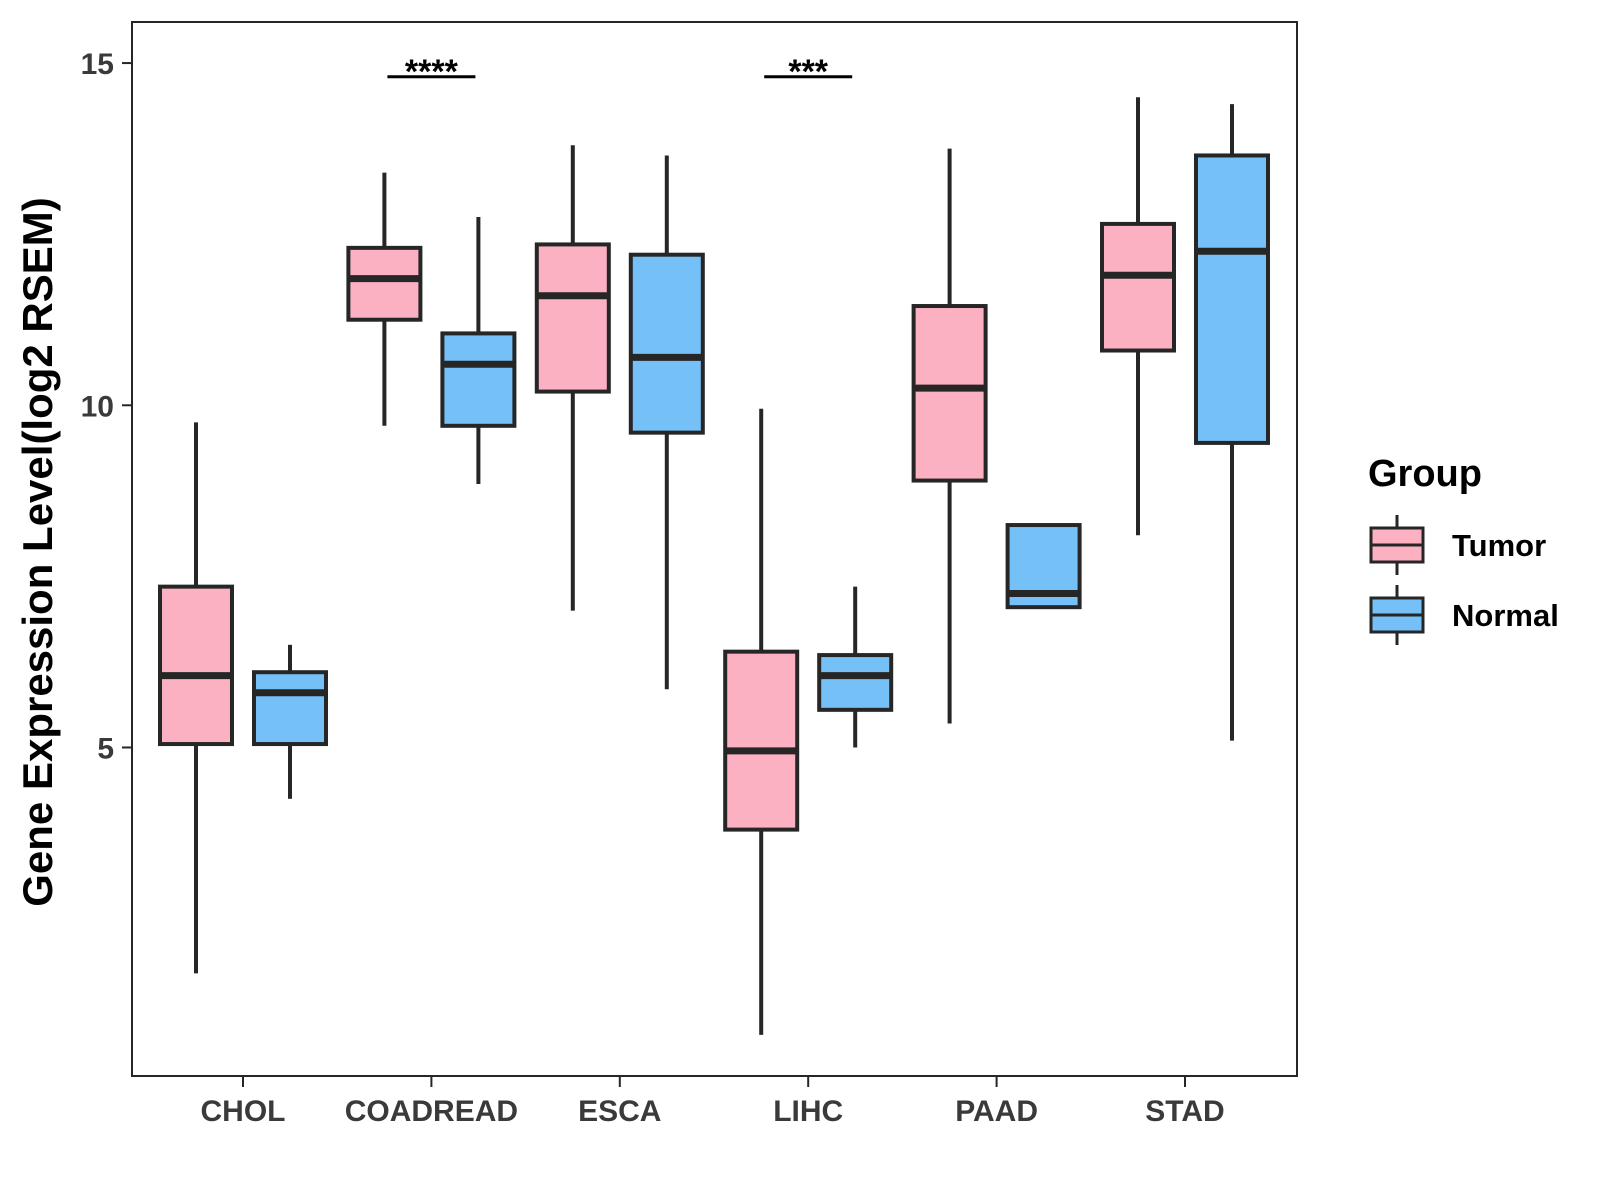 Image resolution: width=1600 pixels, height=1200 pixels. Describe the element at coordinates (1043, 566) in the screenshot. I see `box-normal-paad` at that location.